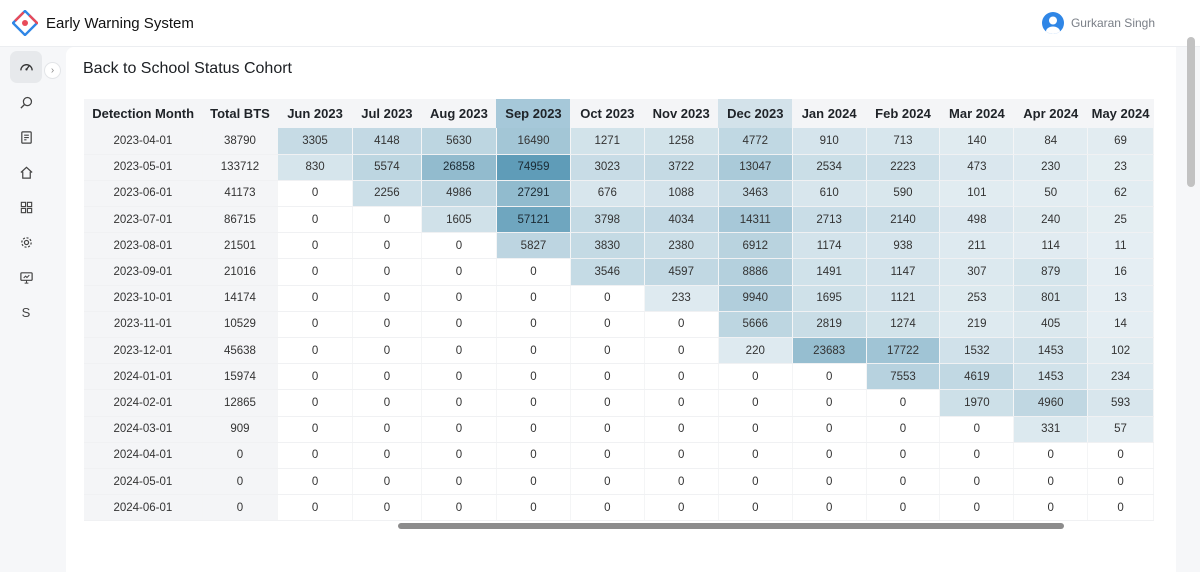 This screenshot has height=572, width=1200. What do you see at coordinates (977, 325) in the screenshot?
I see `cohort-value-cell: 219` at bounding box center [977, 325].